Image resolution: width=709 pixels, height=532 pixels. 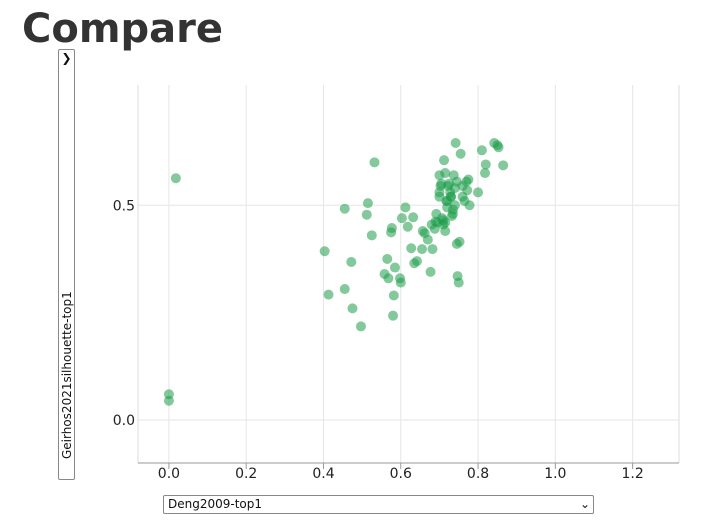 What do you see at coordinates (584, 504) in the screenshot?
I see `chevron-down-icon: ⌄` at bounding box center [584, 504].